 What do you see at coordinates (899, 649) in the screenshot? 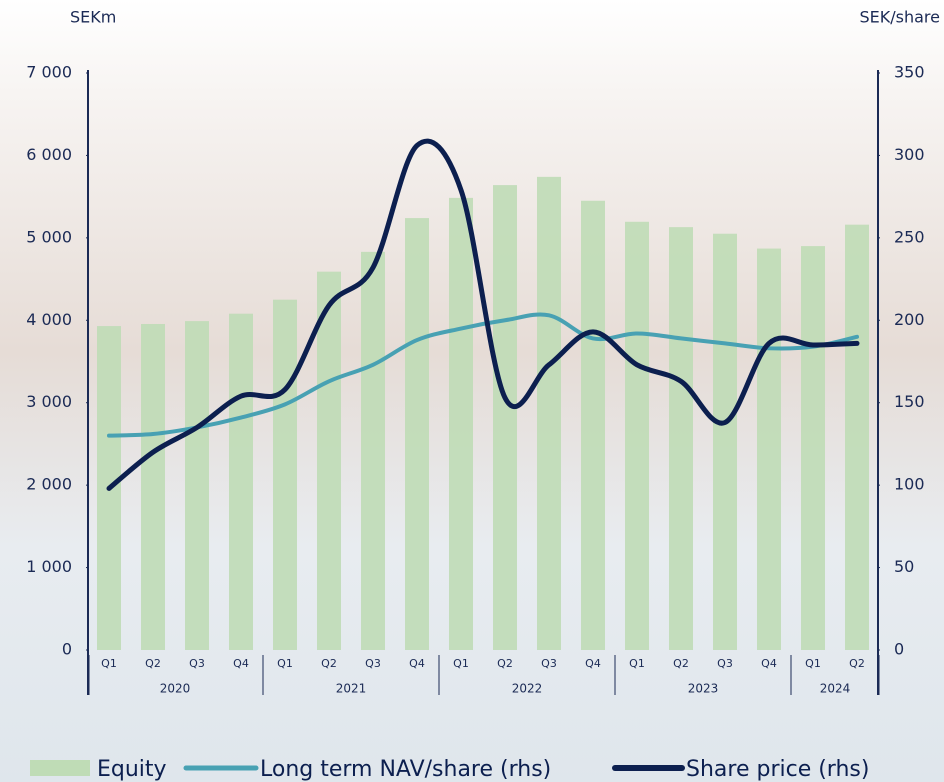
I see `y2-tick-label: 0` at bounding box center [899, 649].